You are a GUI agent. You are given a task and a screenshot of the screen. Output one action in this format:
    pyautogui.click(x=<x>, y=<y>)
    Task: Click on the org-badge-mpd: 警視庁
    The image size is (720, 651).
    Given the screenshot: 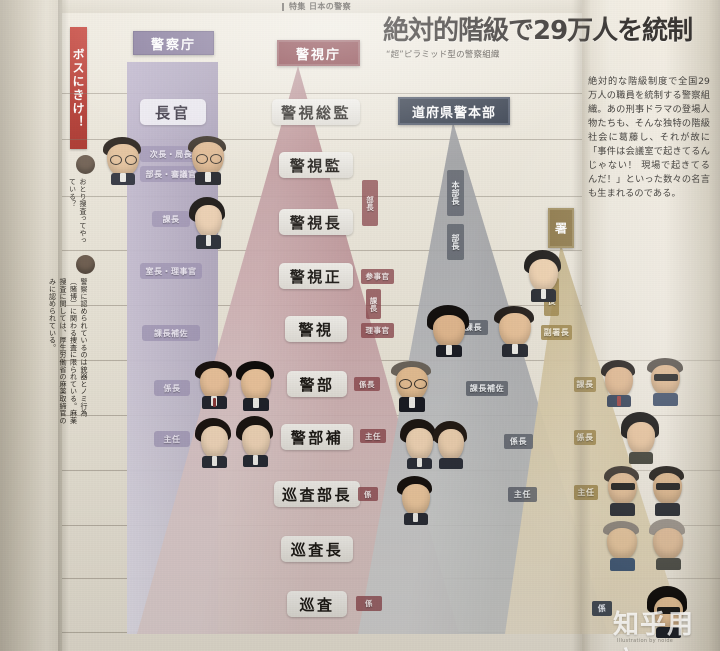 What is the action you would take?
    pyautogui.click(x=318, y=53)
    